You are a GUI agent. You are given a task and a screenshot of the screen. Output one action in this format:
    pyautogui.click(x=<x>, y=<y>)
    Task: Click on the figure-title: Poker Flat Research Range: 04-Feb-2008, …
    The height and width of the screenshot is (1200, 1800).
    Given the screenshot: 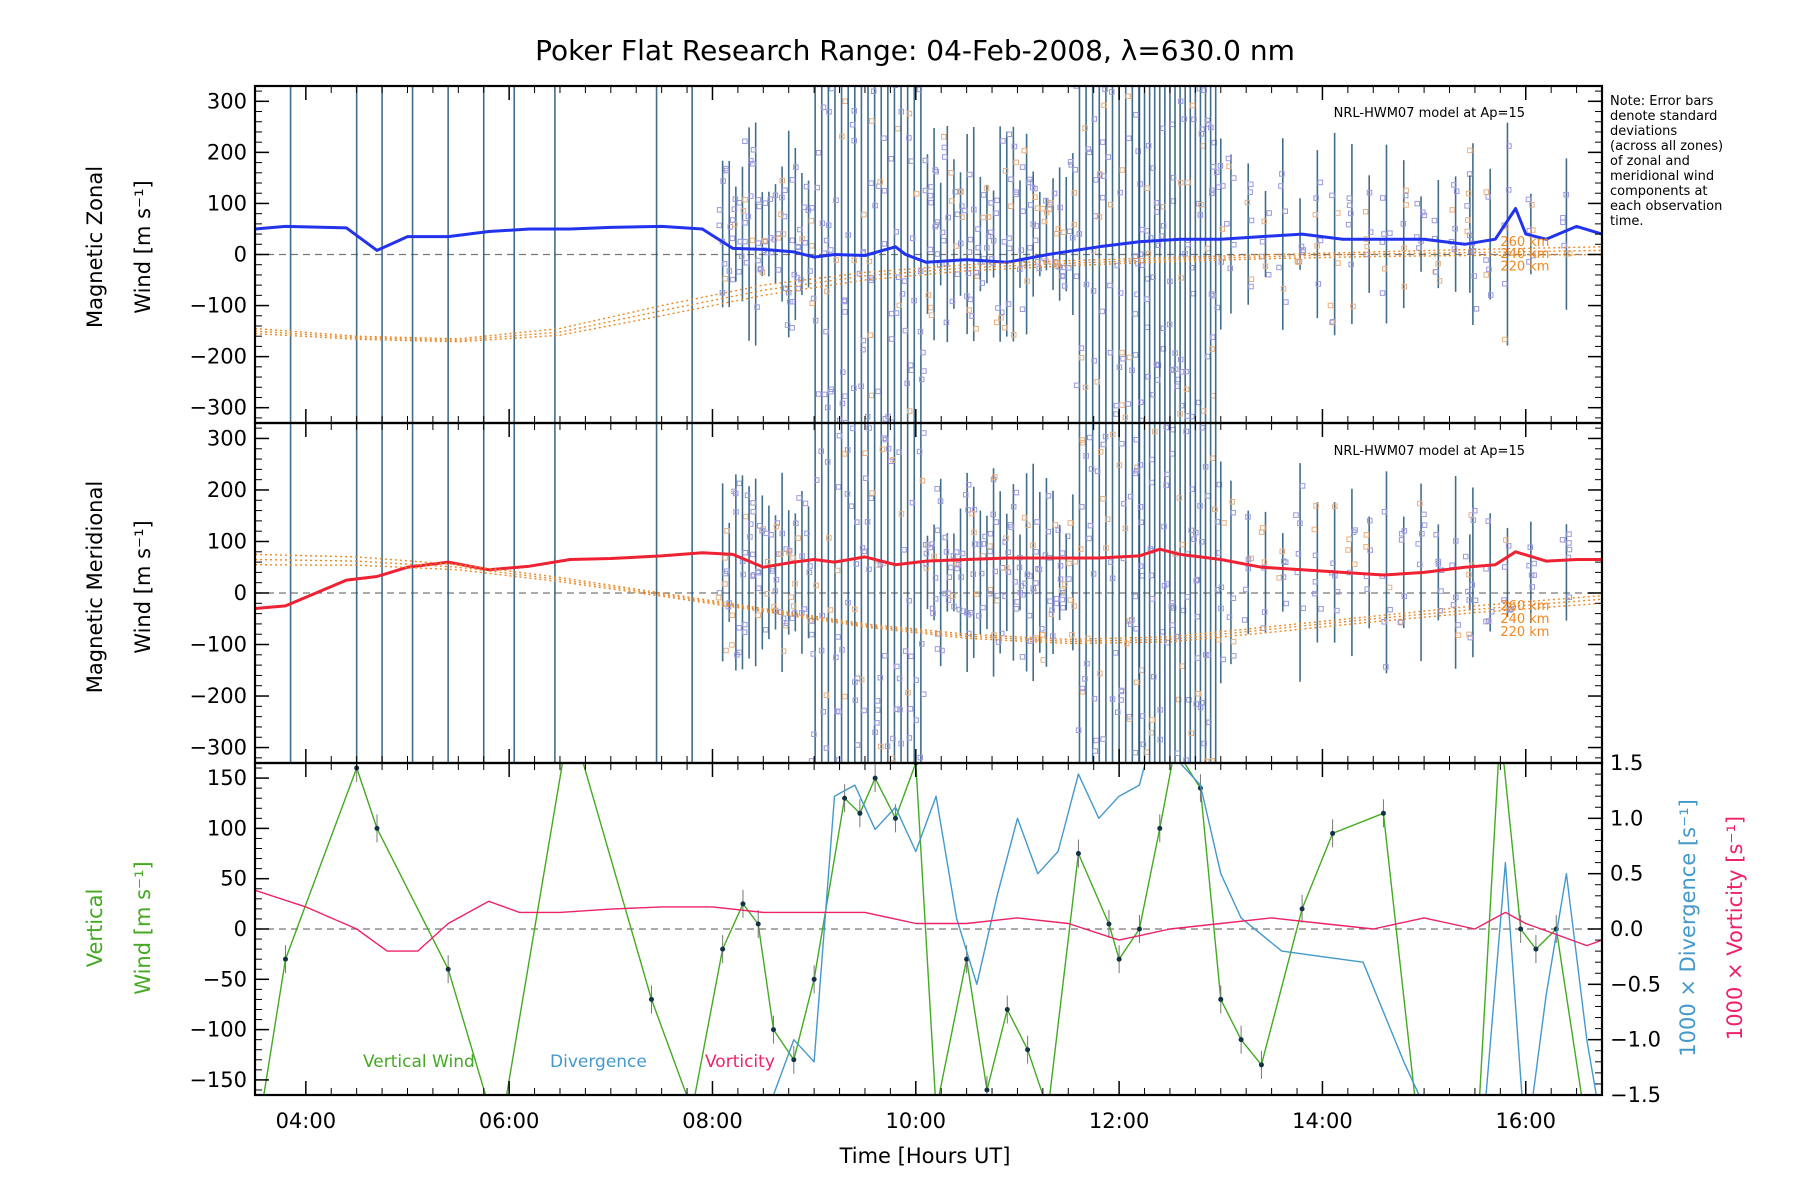 What is the action you would take?
    pyautogui.click(x=915, y=50)
    